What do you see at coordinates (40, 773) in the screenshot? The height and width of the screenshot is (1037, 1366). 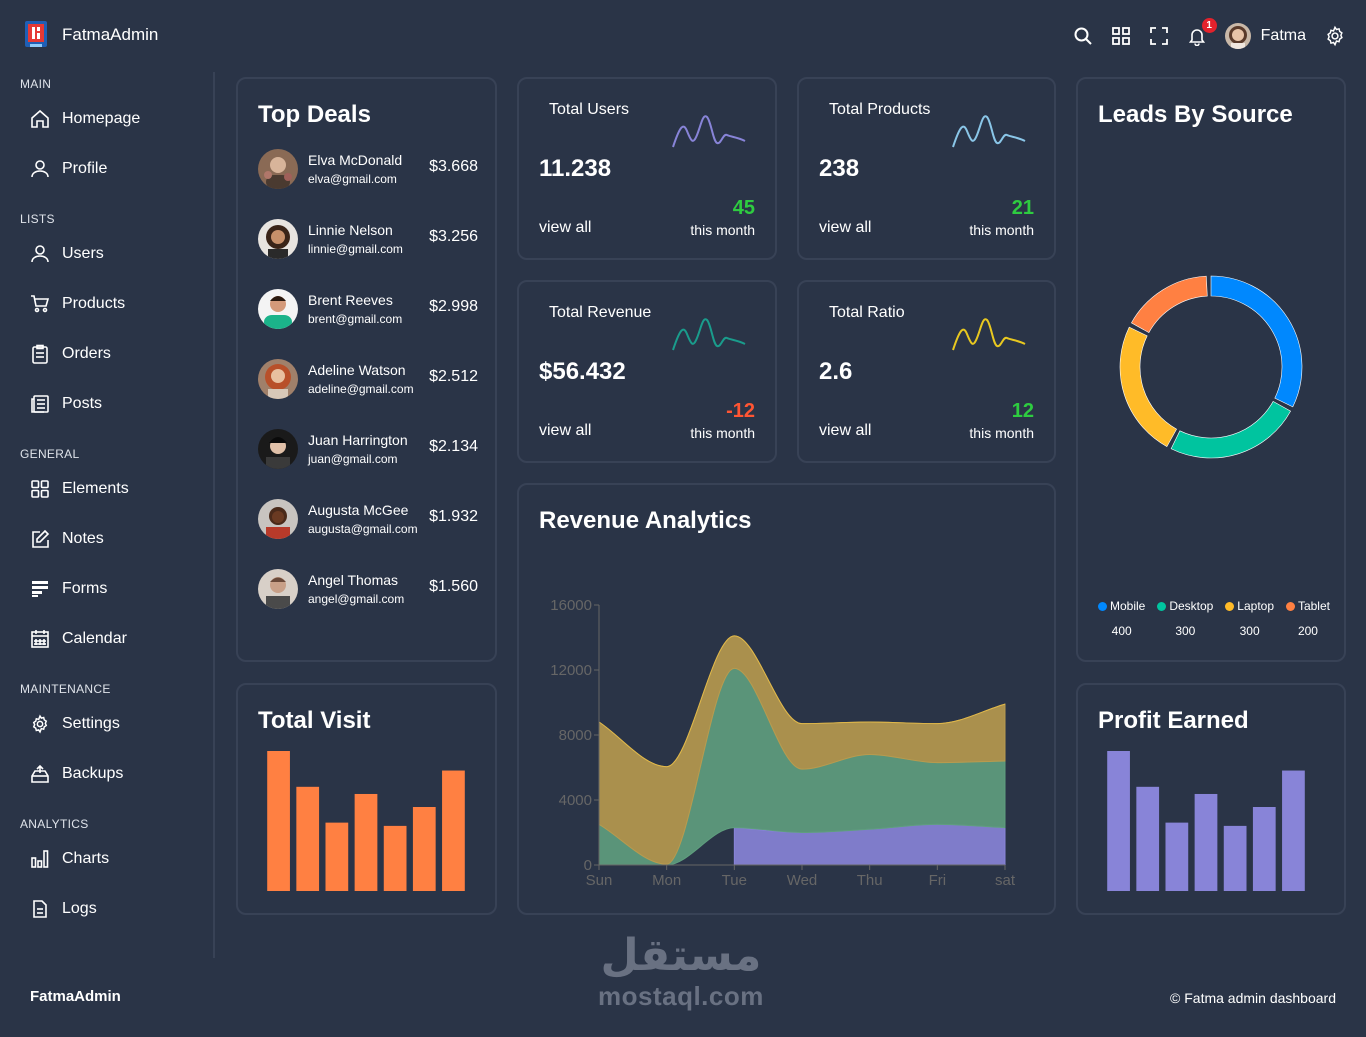 I see `backup-icon` at bounding box center [40, 773].